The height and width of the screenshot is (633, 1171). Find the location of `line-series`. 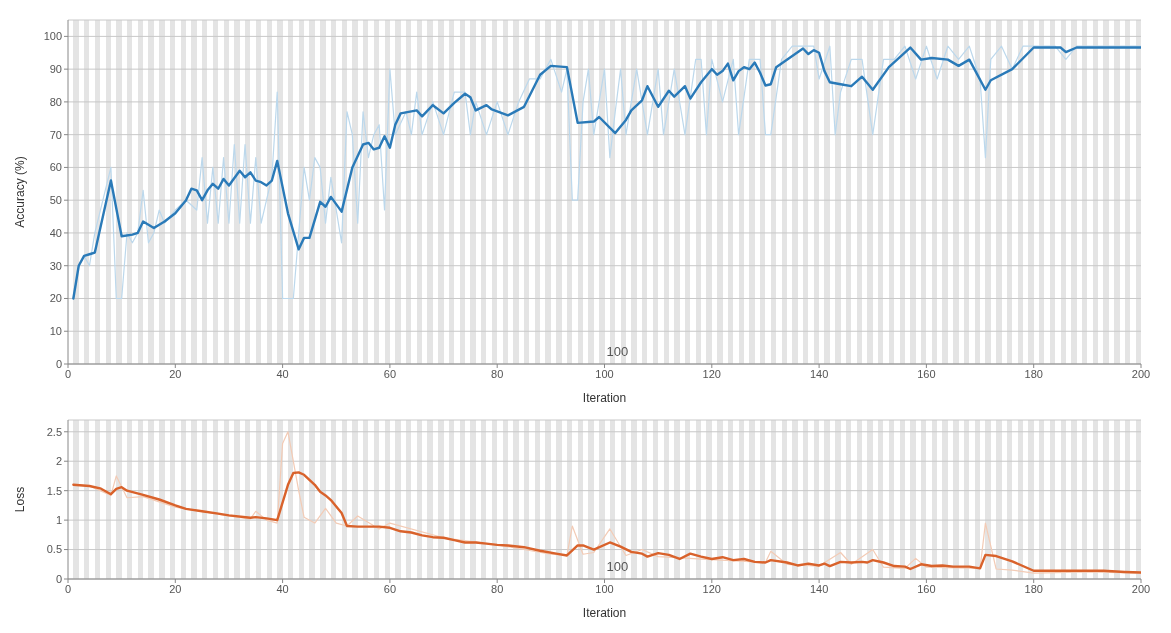

line-series is located at coordinates (606, 522).